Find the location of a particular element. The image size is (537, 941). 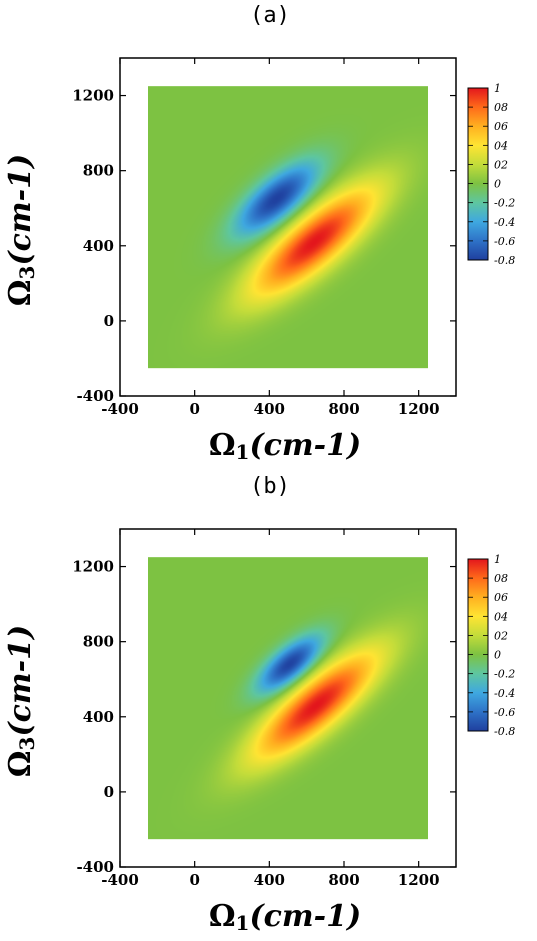

panel-title: (b) is located at coordinates (270, 486).